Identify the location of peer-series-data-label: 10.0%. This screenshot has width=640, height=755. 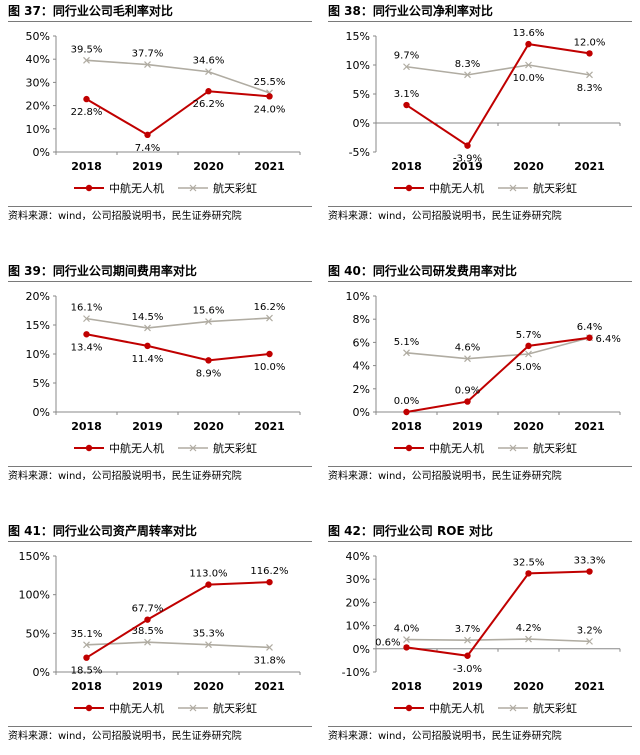
(529, 78).